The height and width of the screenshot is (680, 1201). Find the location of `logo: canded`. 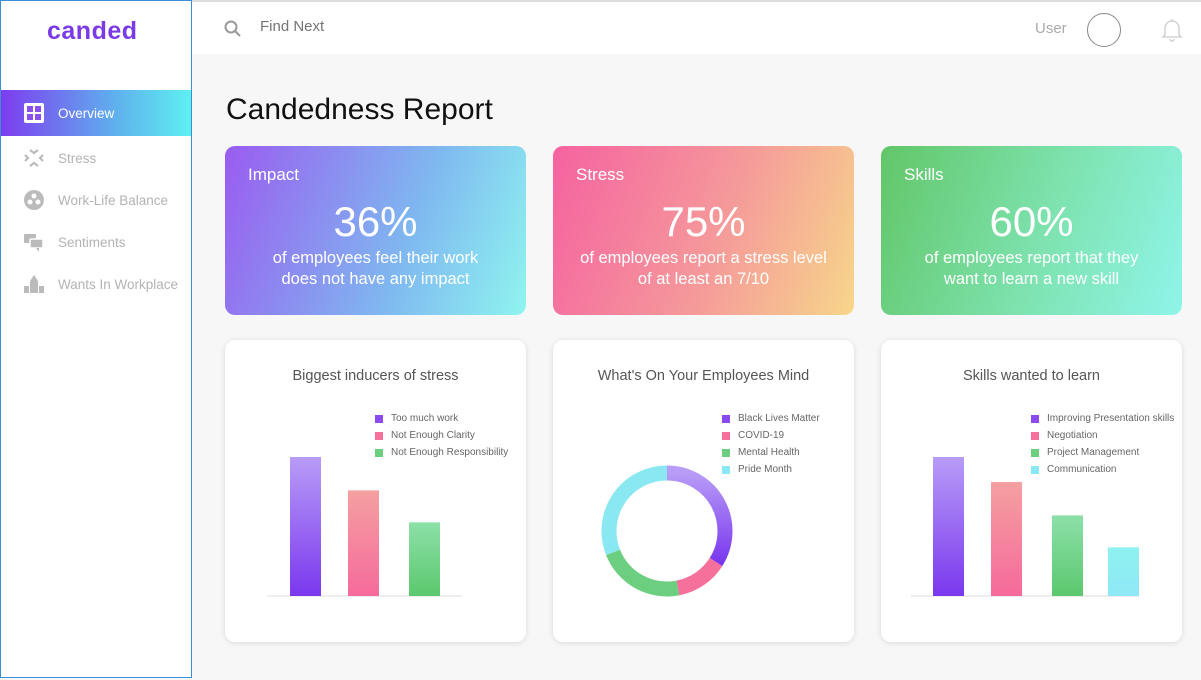

logo: canded is located at coordinates (92, 31).